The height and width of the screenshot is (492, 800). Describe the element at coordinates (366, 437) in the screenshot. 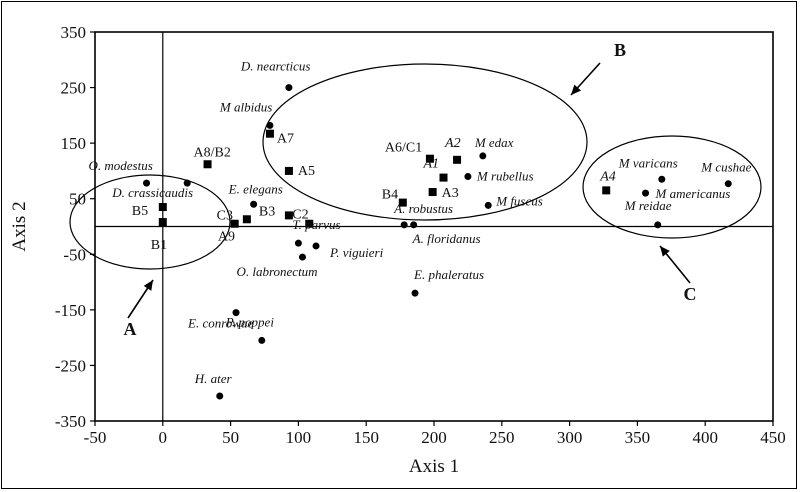

I see `x-tick-label: 150` at that location.